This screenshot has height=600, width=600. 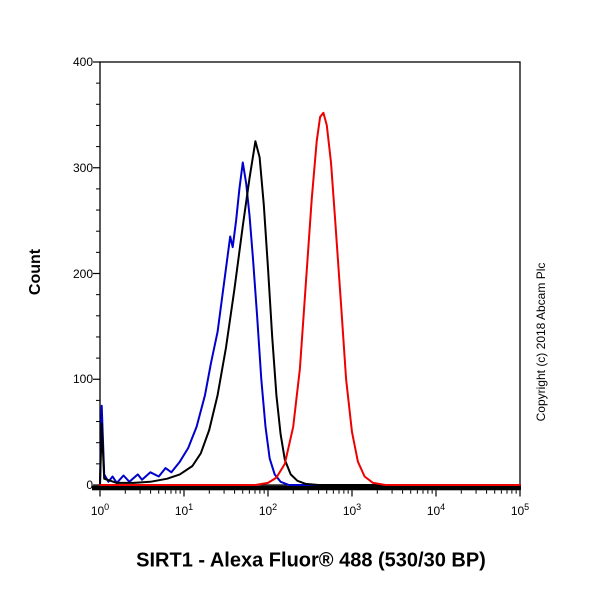 I want to click on y-tick-label: 300, so click(x=82, y=167).